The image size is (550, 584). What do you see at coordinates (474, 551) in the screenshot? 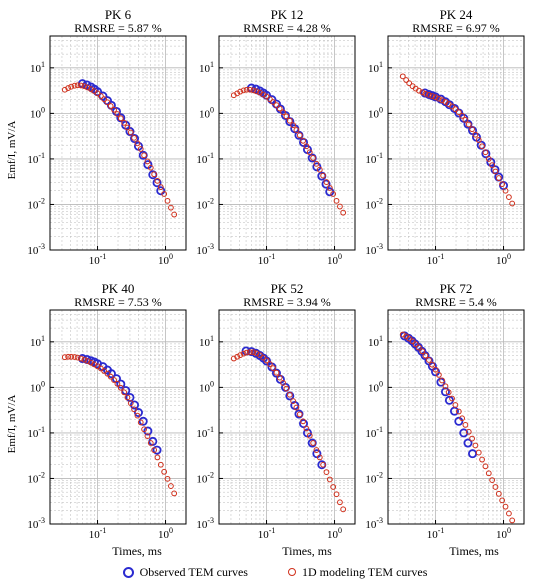
I see `x-axis-label-right: Times, ms` at bounding box center [474, 551].